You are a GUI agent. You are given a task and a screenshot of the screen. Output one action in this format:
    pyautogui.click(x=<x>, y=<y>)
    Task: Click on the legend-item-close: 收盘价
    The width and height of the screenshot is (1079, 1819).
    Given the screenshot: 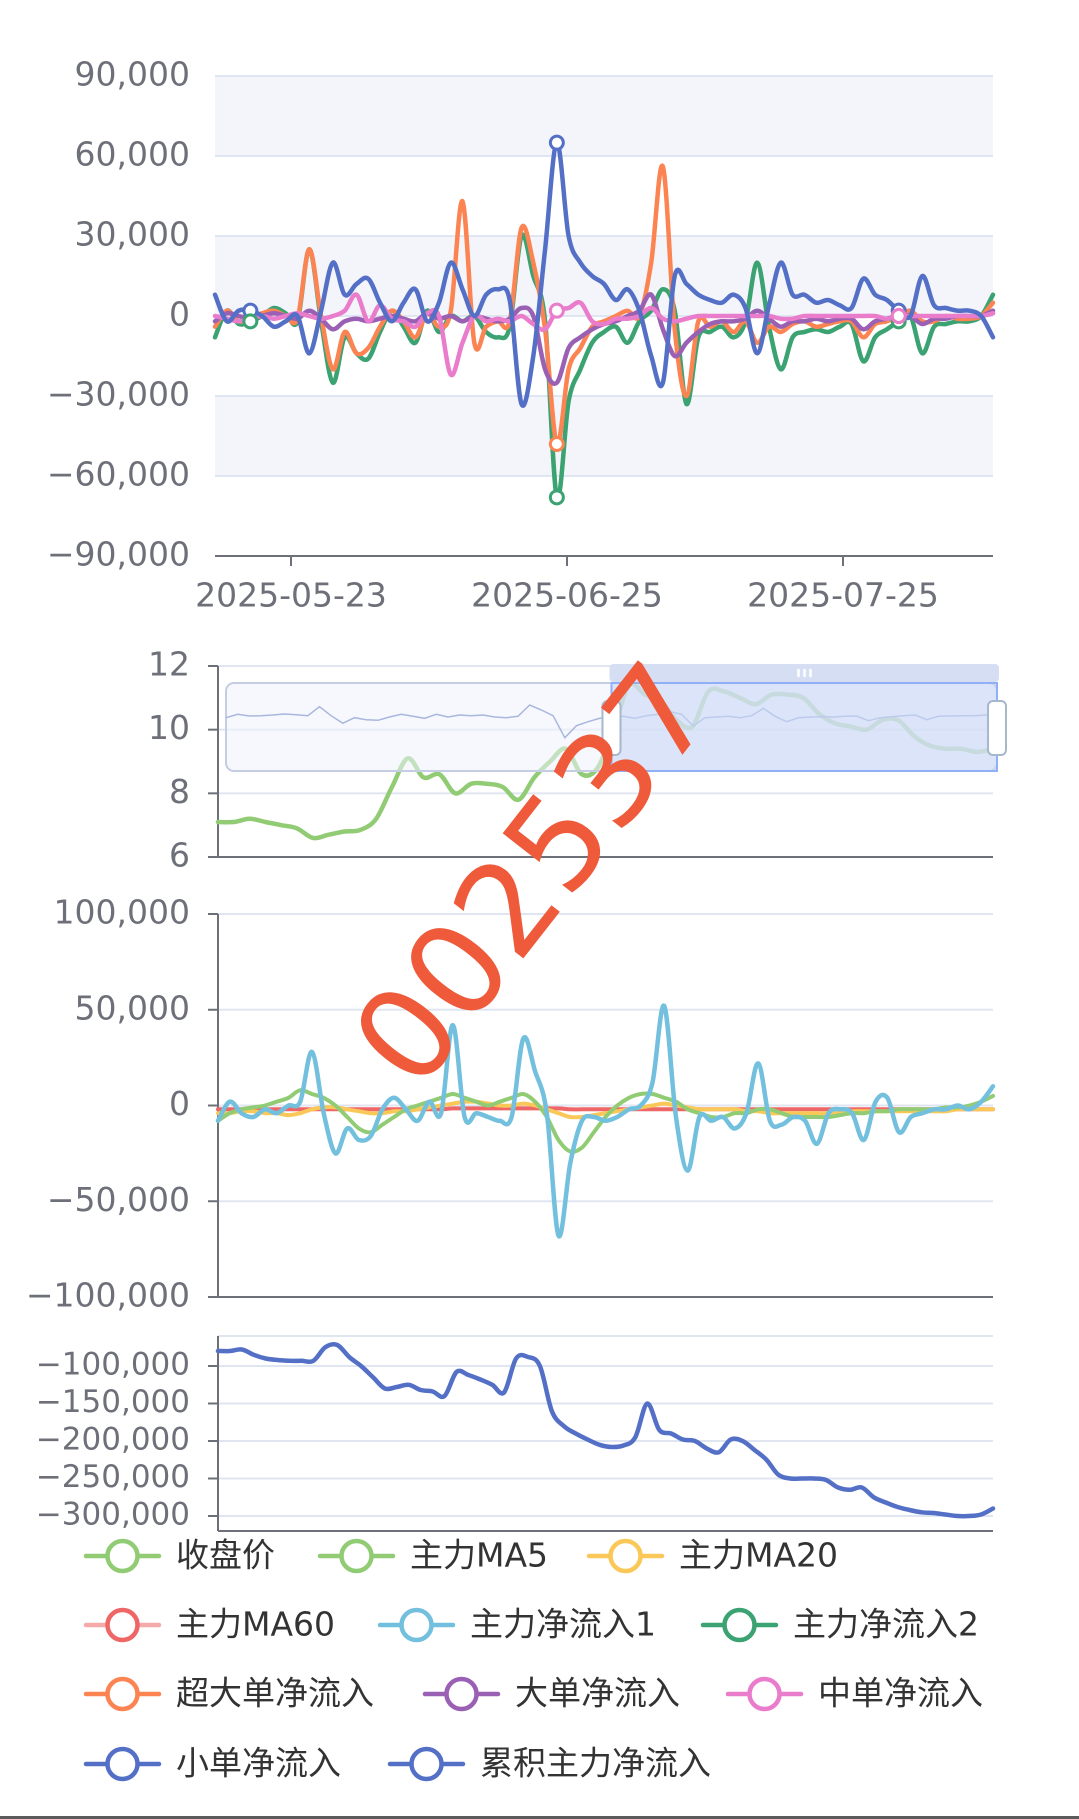 What is the action you would take?
    pyautogui.click(x=179, y=1555)
    